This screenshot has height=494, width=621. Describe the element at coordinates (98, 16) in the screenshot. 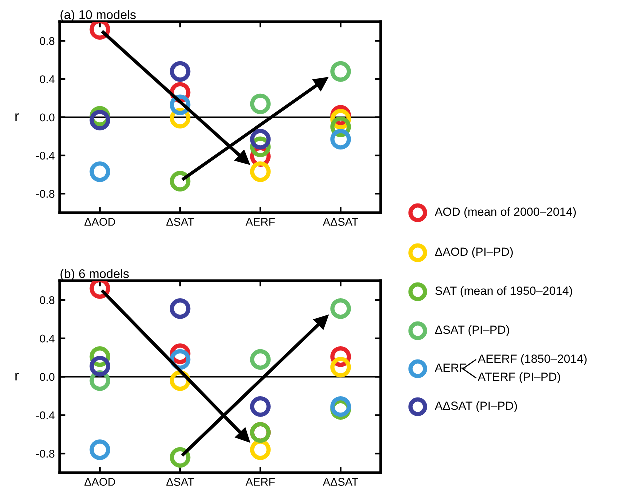

I see `chart-title: (a) 10 models` at that location.